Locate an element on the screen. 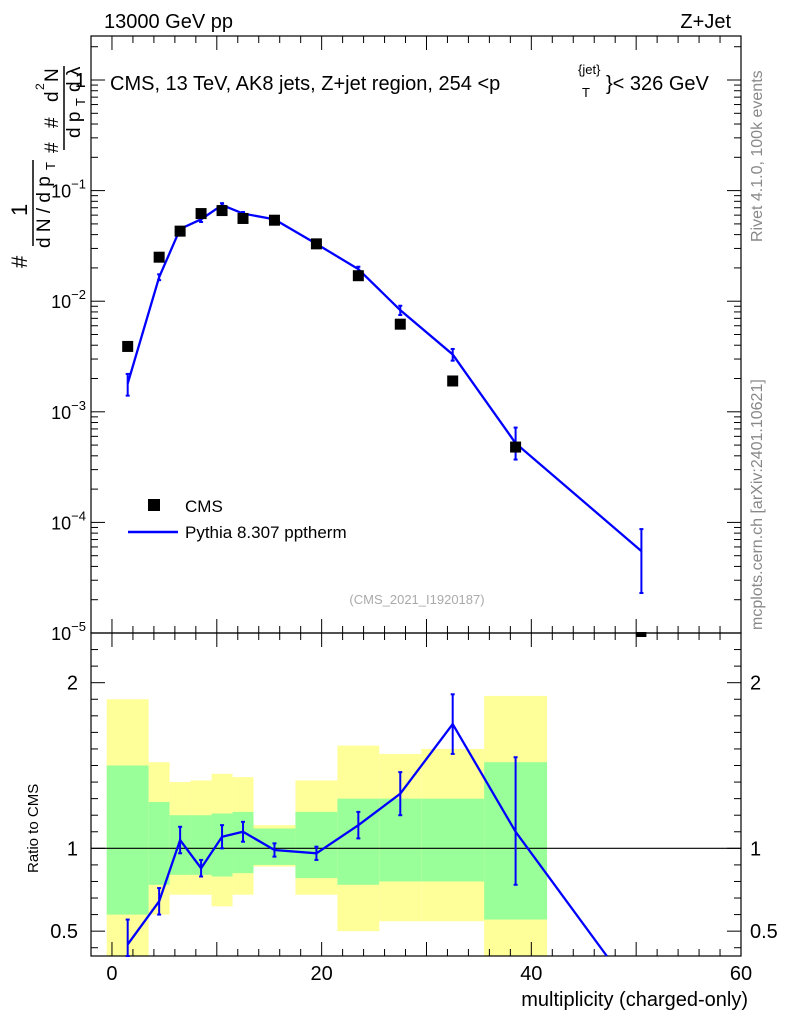 The height and width of the screenshot is (1029, 786). process-label: Z+Jet is located at coordinates (705, 22).